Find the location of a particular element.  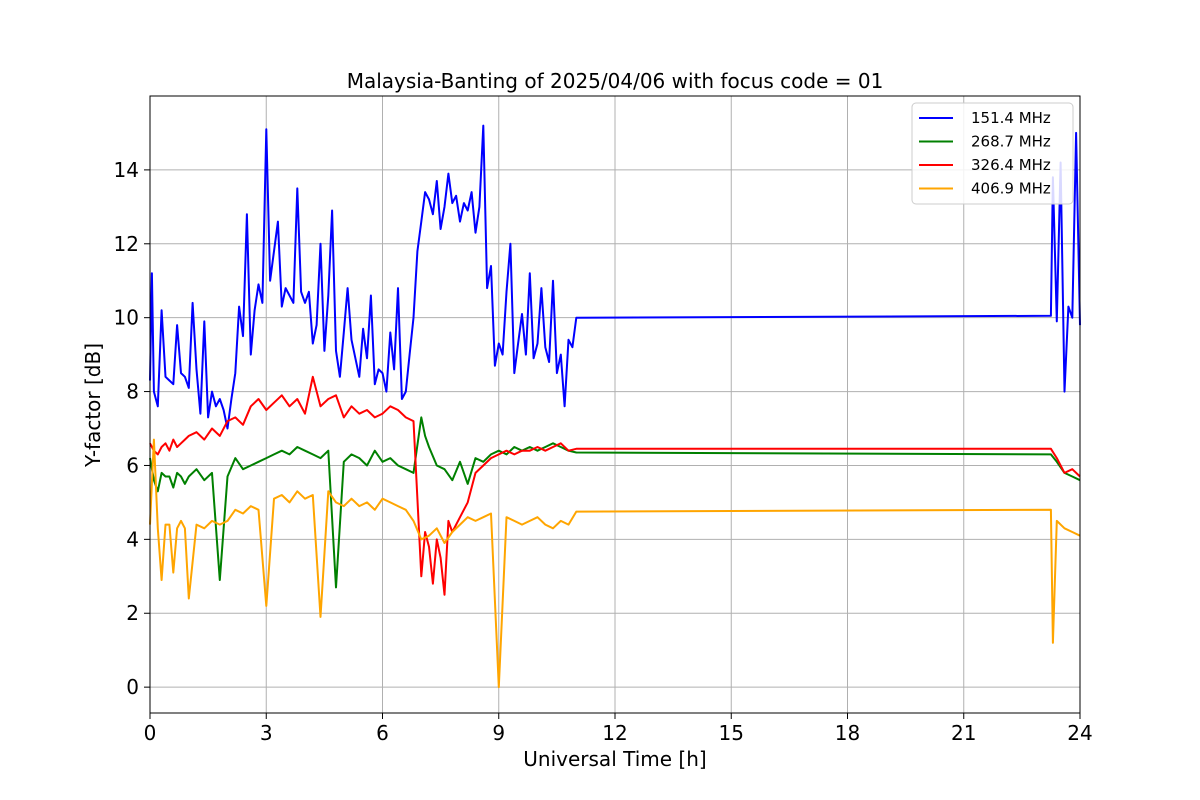

y-axis-label: Y-factor [dB] is located at coordinates (93, 405).